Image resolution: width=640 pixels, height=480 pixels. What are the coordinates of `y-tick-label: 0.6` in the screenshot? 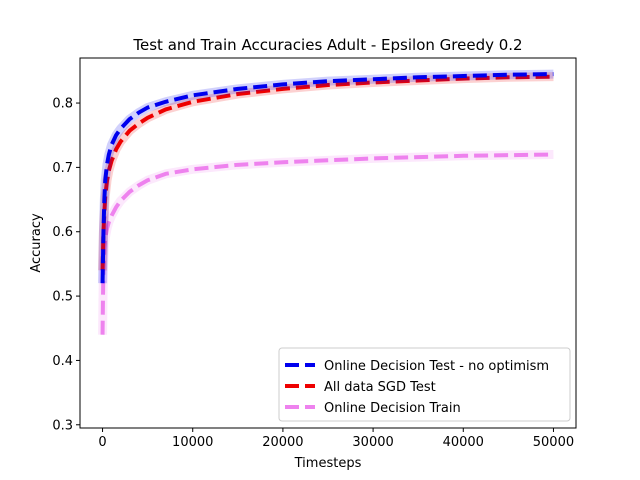 It's located at (62, 232).